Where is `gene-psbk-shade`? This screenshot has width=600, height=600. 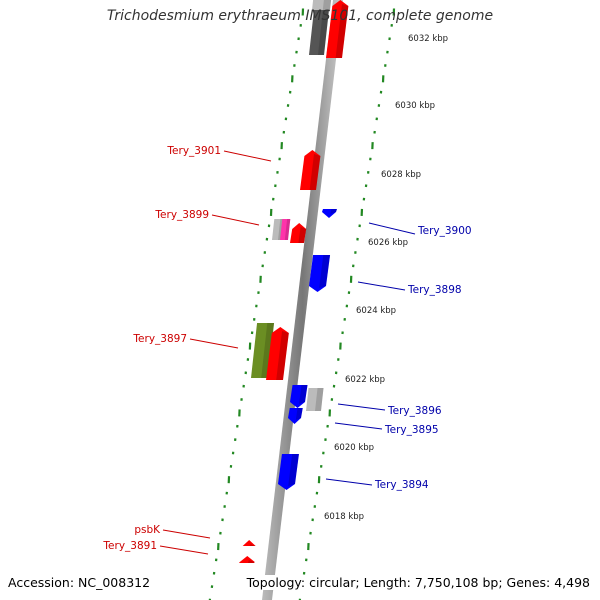 gene-psbk-shade is located at coordinates (252, 545).